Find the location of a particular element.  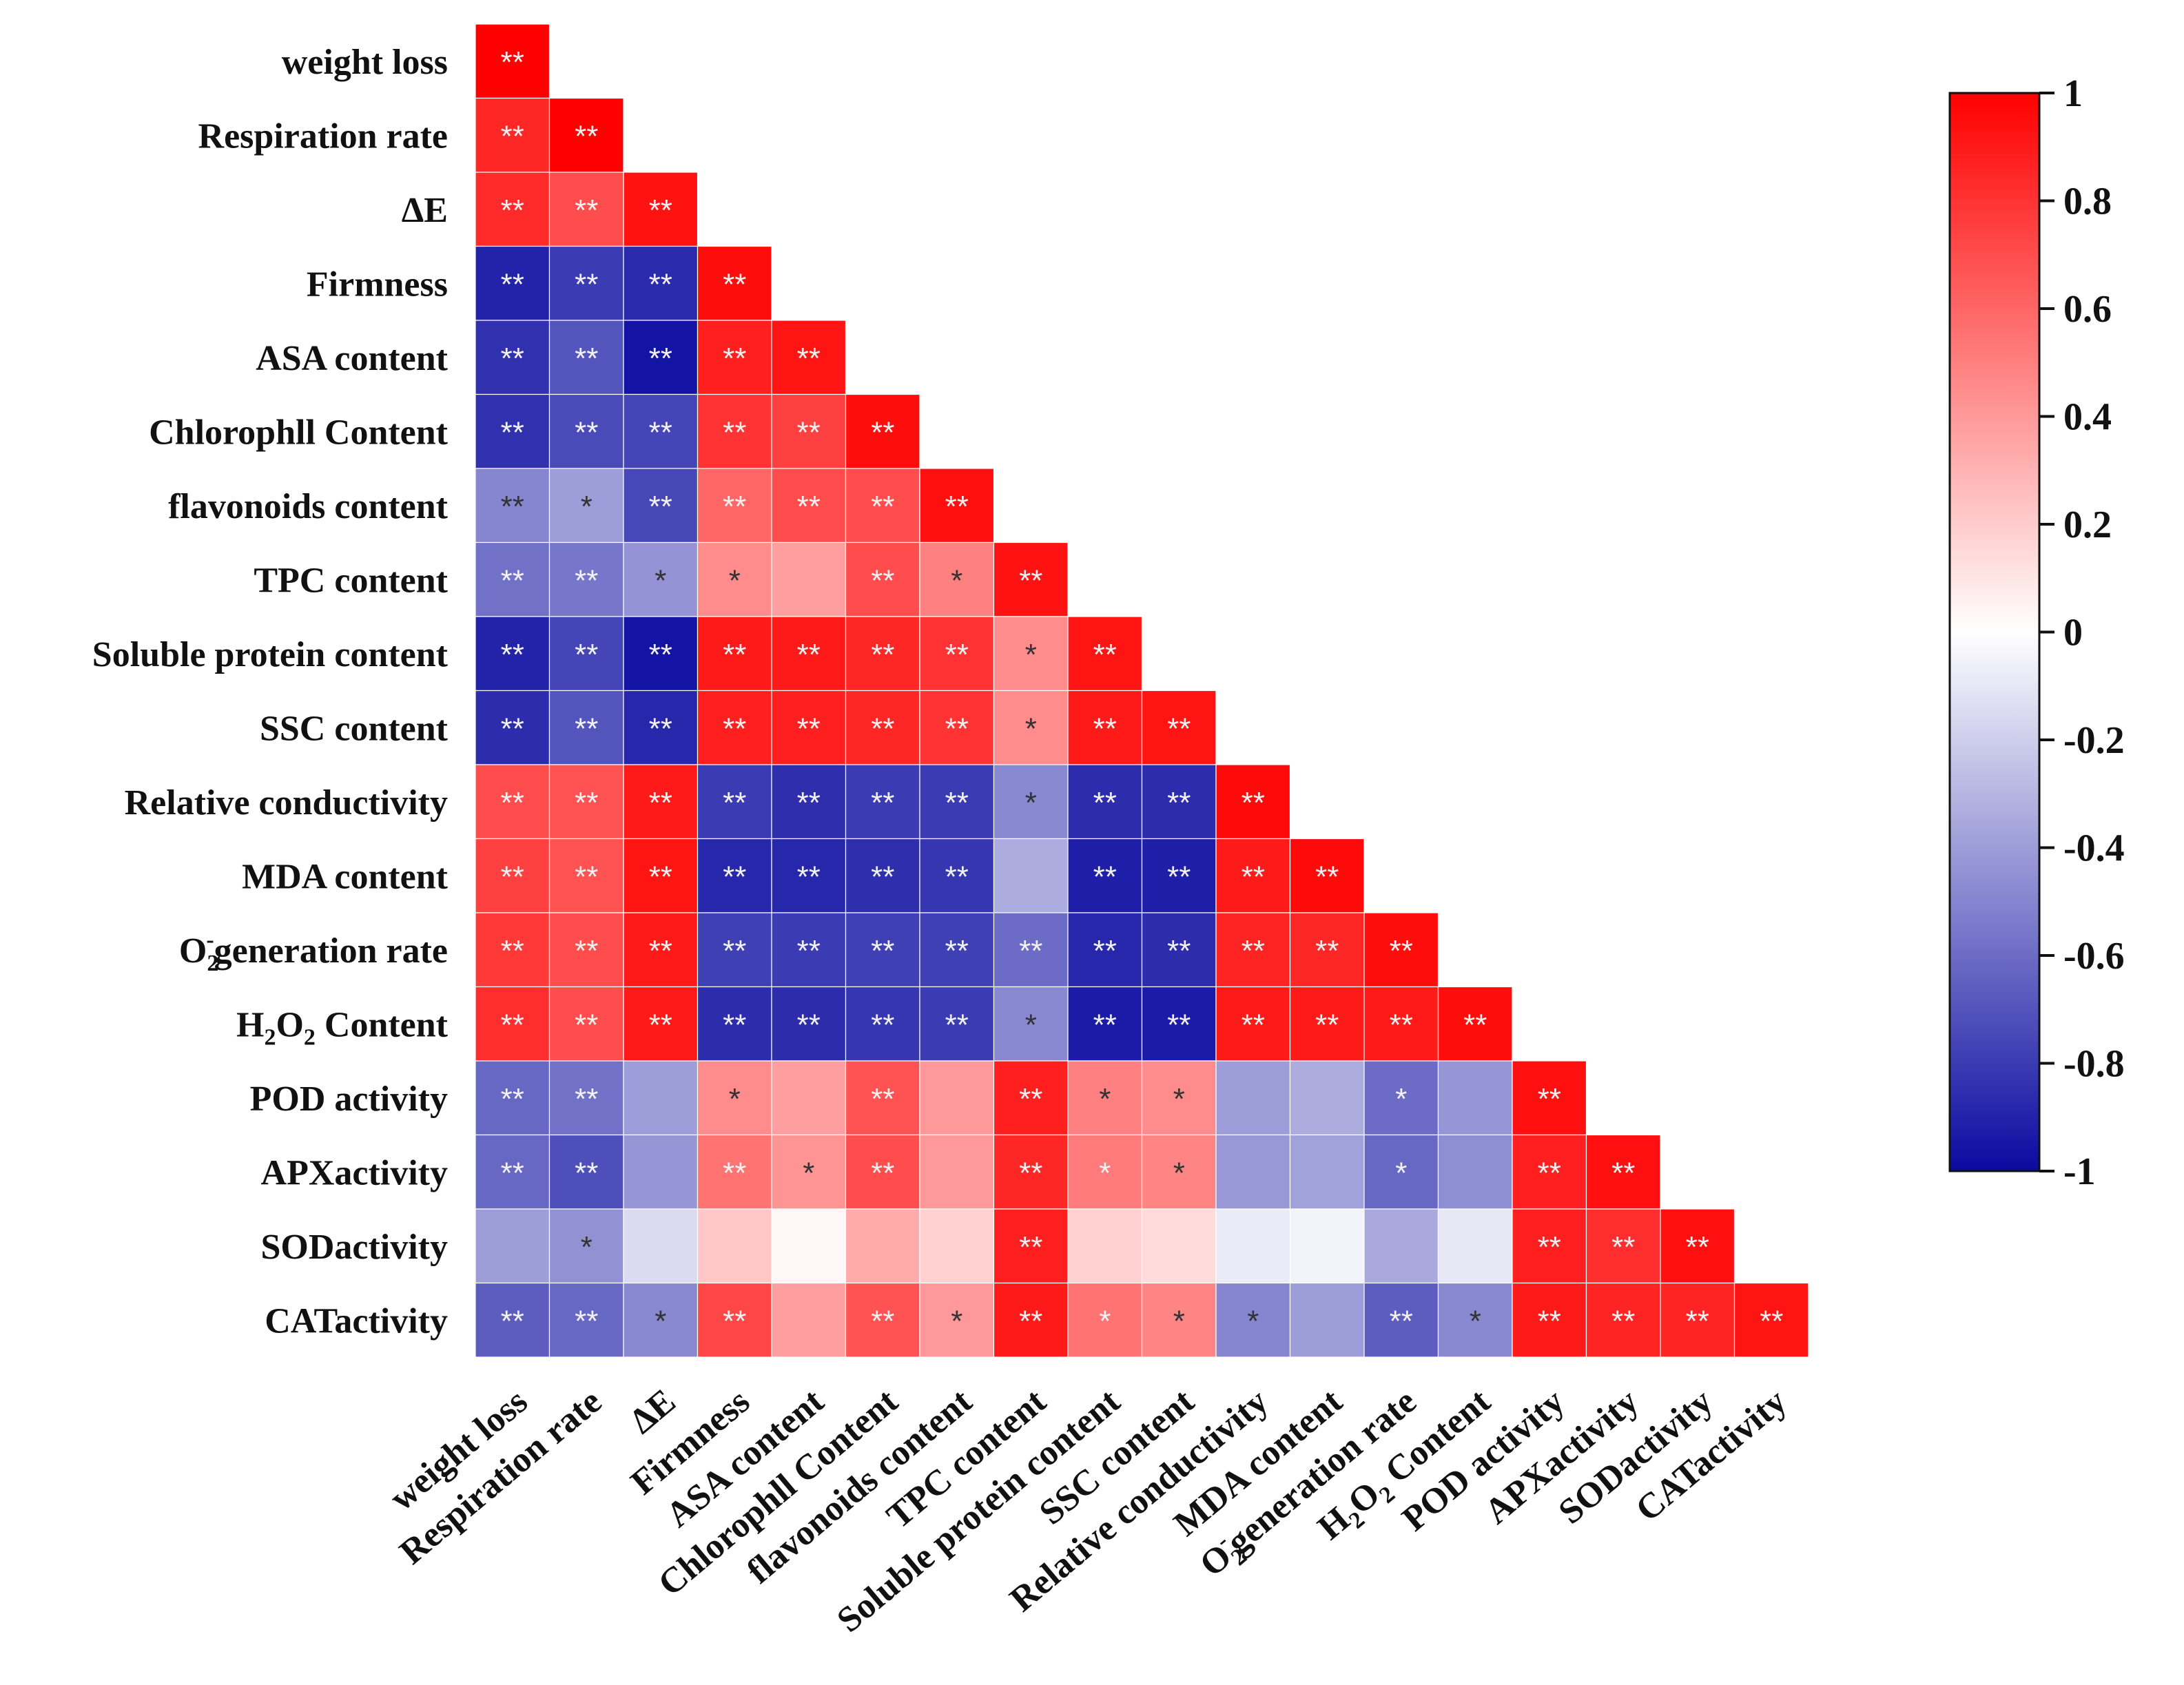

row-label-soluble-protein-content: Soluble protein content is located at coordinates (270, 654).